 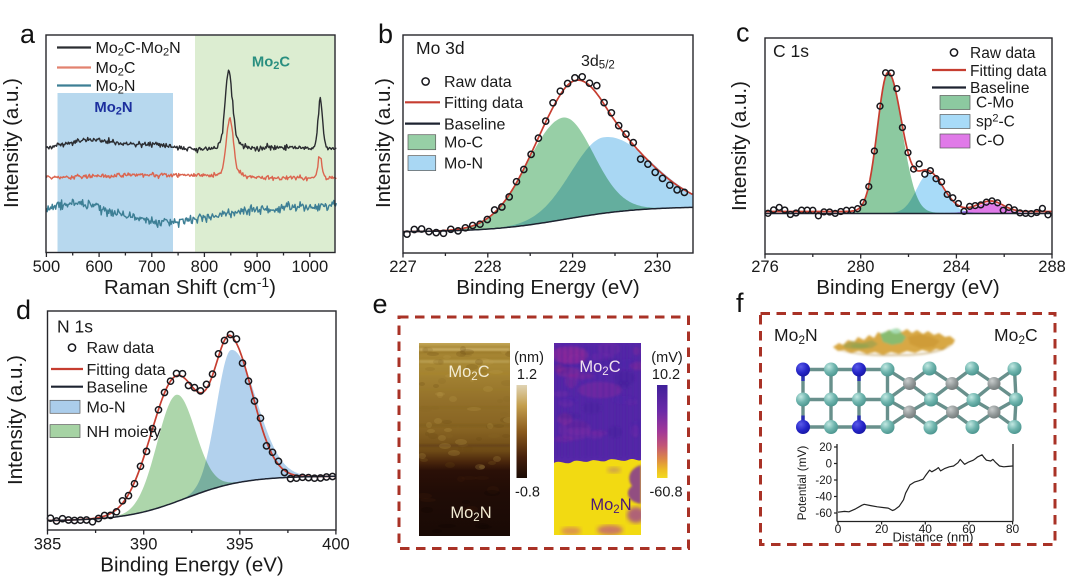 I want to click on svg-text: -40, so click(x=823, y=498).